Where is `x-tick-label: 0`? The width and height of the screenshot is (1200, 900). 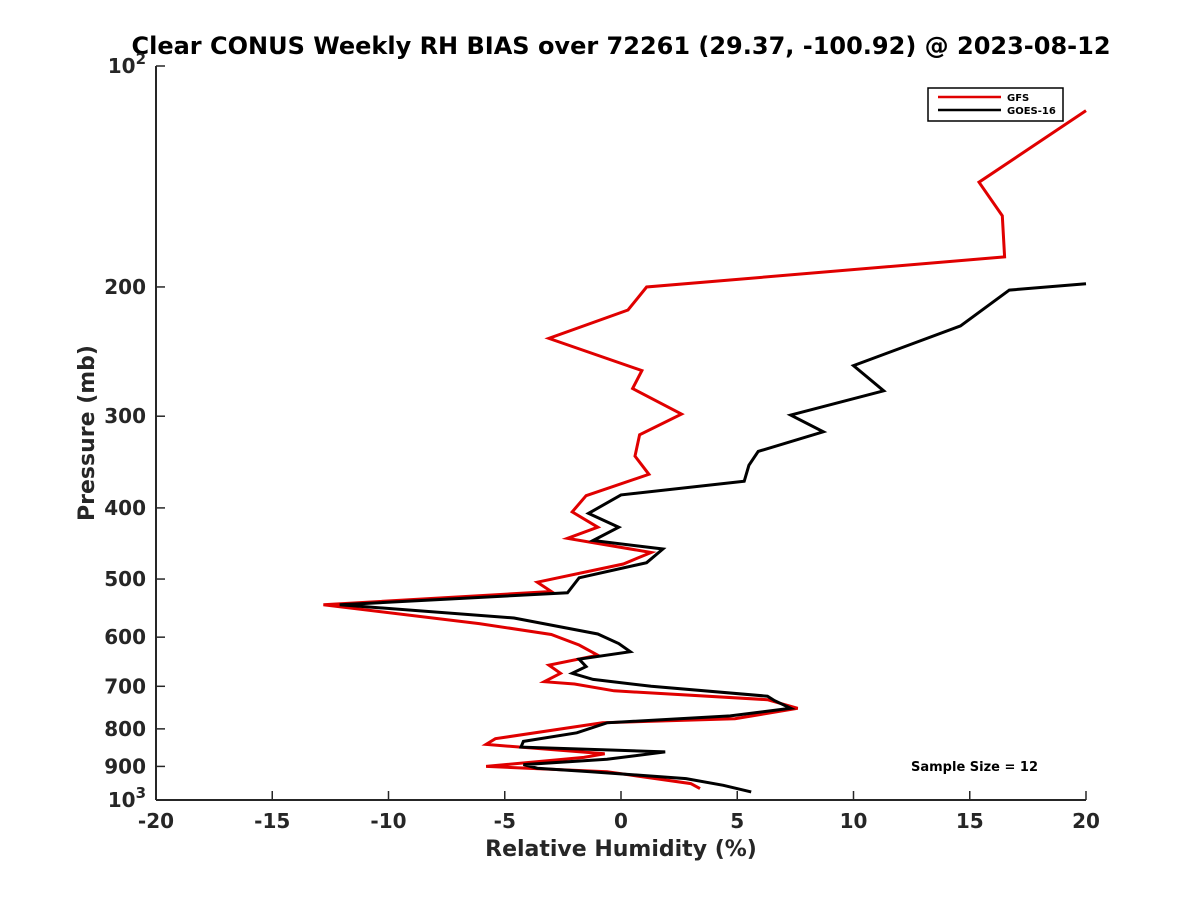
x-tick-label: 0 is located at coordinates (621, 821).